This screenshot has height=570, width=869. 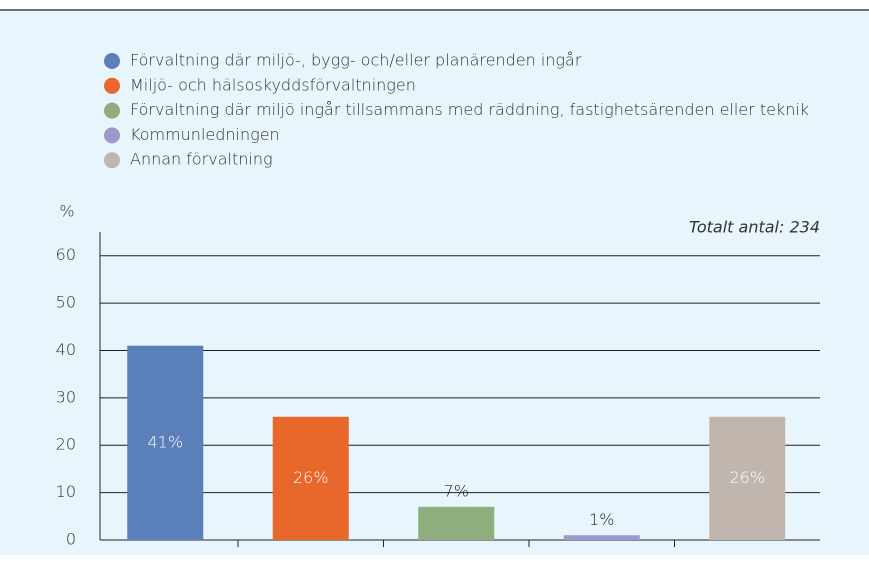 I want to click on y-axis-label: %, so click(x=66, y=211).